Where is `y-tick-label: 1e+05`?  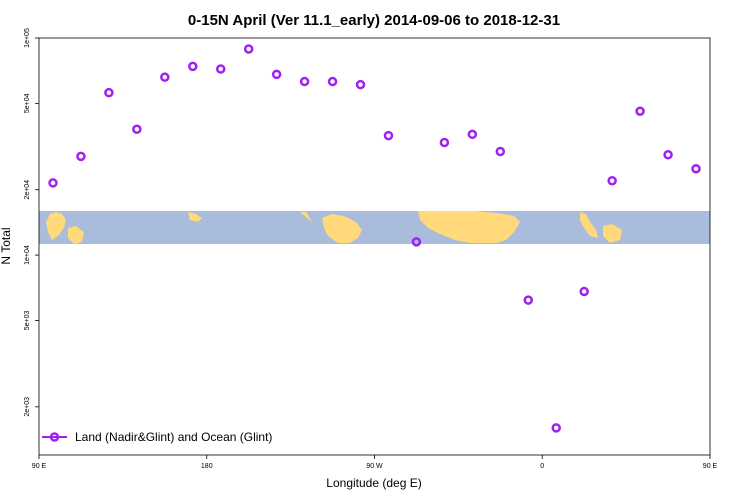 y-tick-label: 1e+05 is located at coordinates (27, 38).